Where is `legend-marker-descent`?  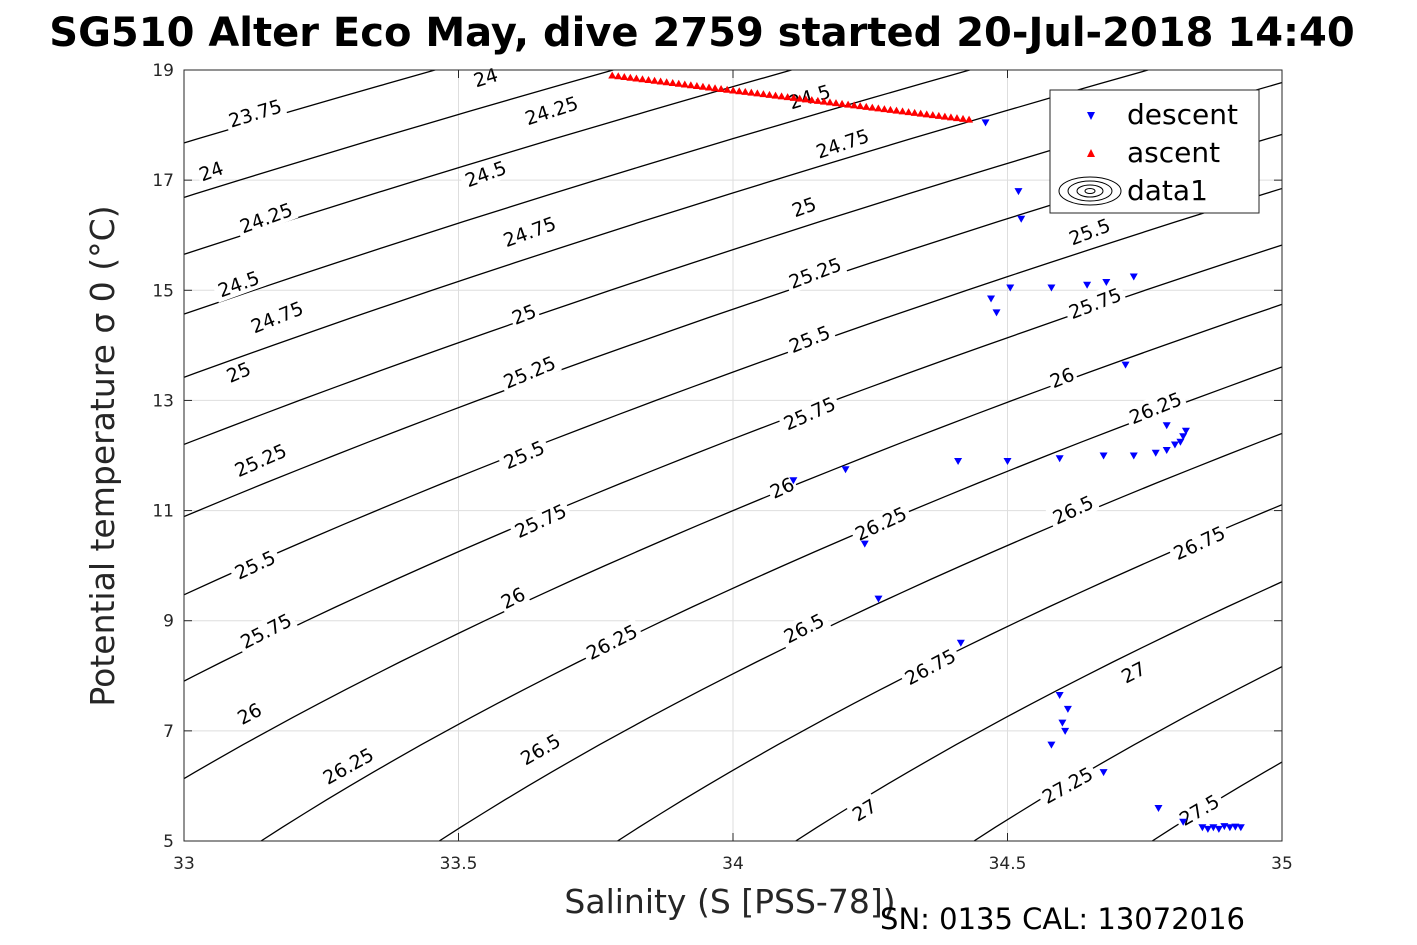
legend-marker-descent is located at coordinates (1091, 116).